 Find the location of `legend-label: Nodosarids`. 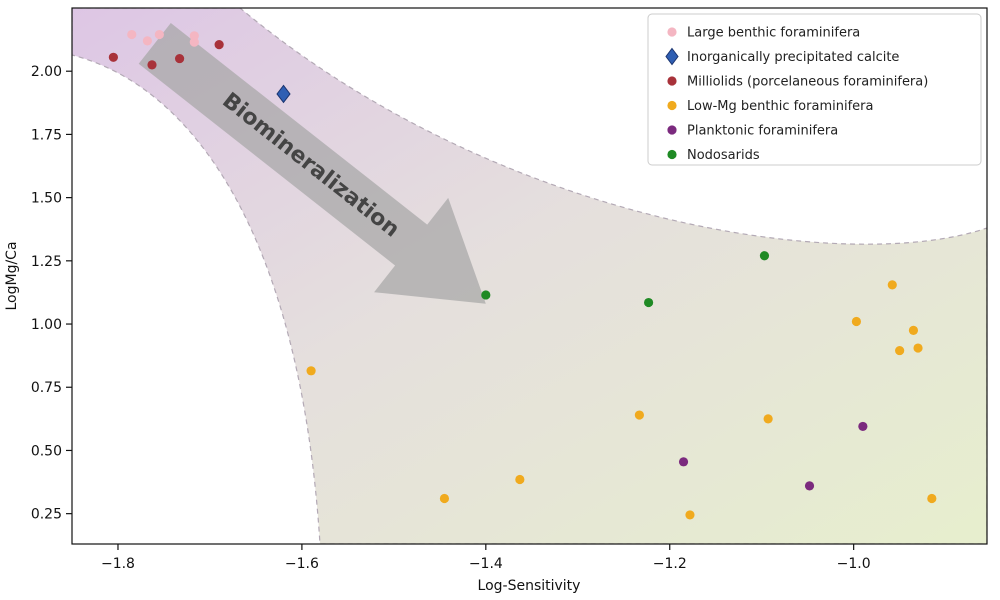

legend-label: Nodosarids is located at coordinates (723, 155).